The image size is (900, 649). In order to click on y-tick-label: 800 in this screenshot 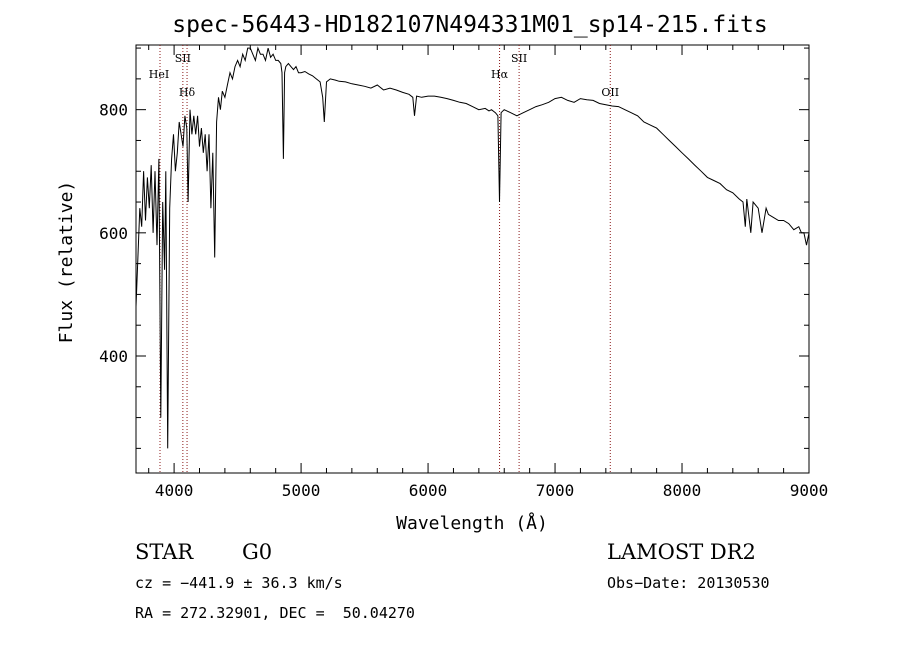, I will do `click(113, 110)`.